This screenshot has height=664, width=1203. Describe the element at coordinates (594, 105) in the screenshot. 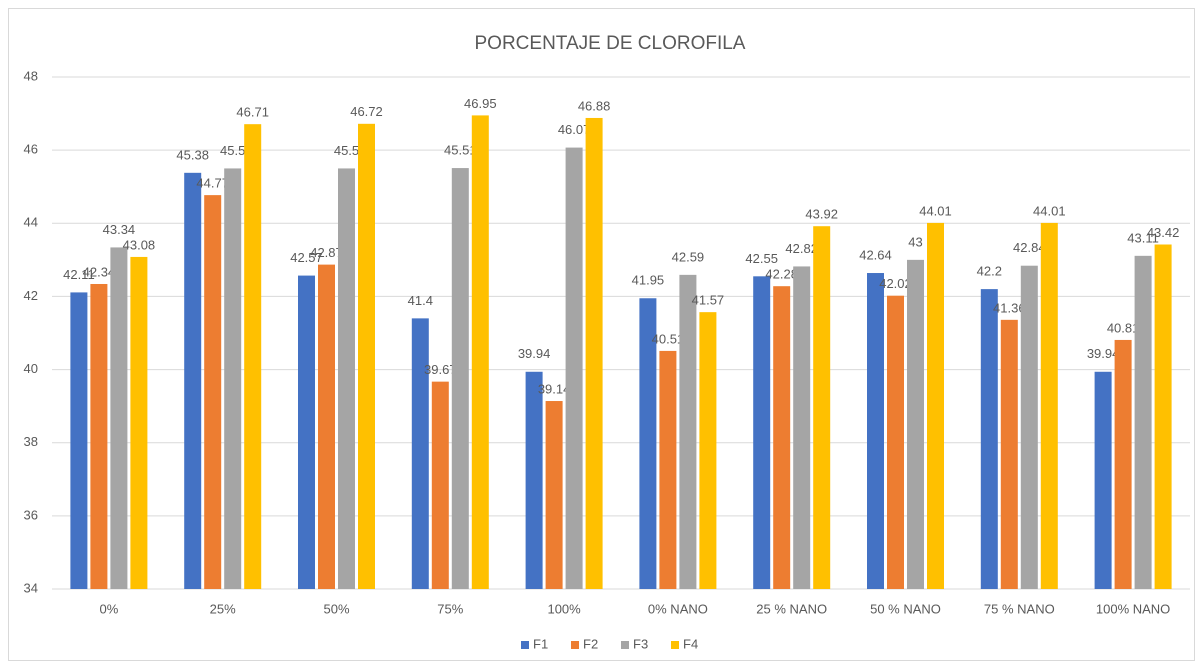

I see `data-label: 46.88` at that location.